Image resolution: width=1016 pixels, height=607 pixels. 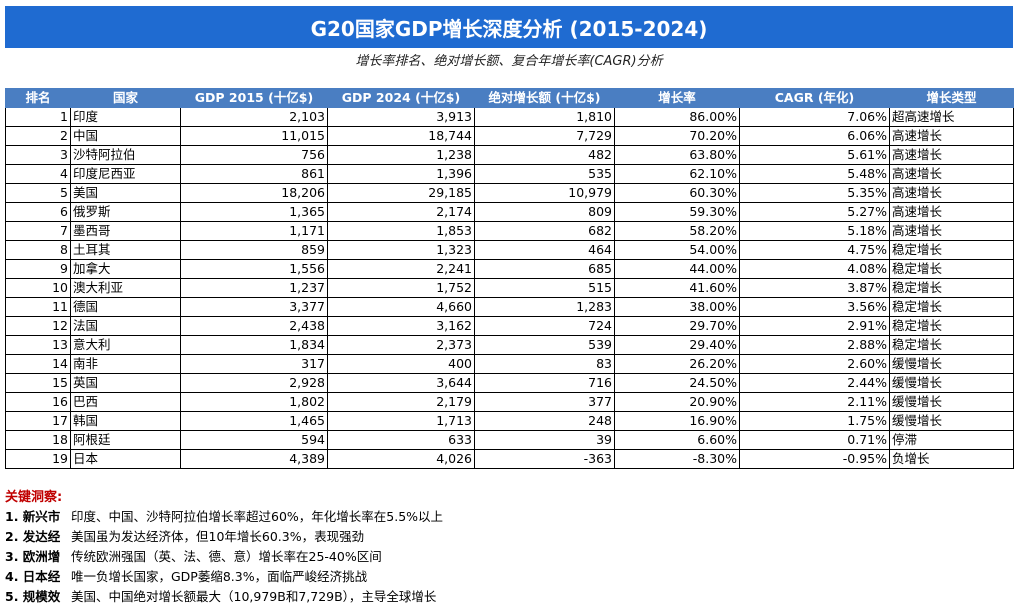 I want to click on absolute-growth-cell: 10,979, so click(x=544, y=193).